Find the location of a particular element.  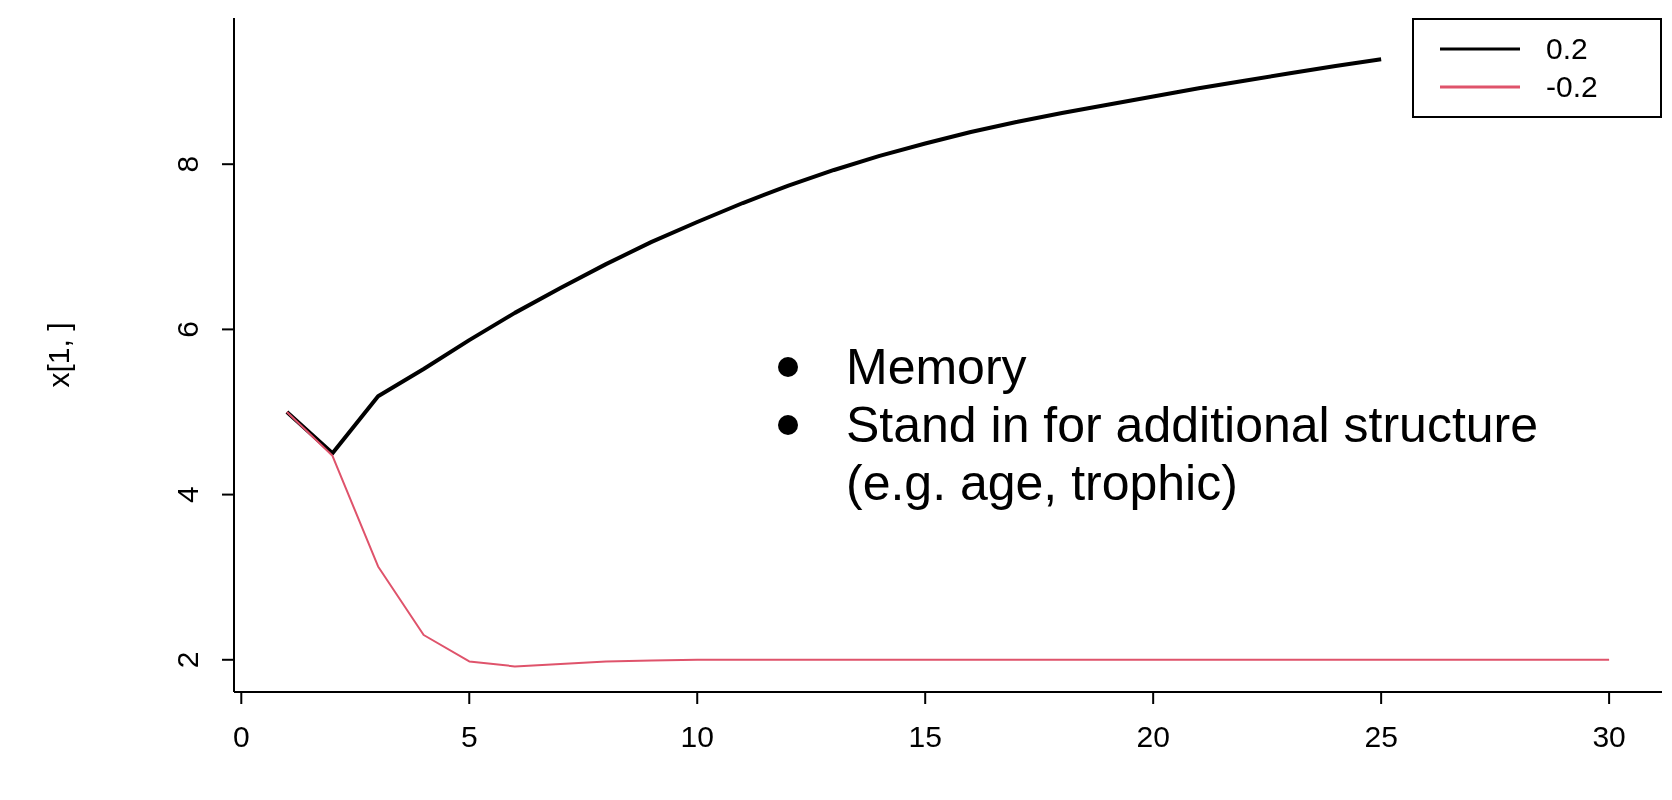

y-tick-label: 4 is located at coordinates (187, 494).